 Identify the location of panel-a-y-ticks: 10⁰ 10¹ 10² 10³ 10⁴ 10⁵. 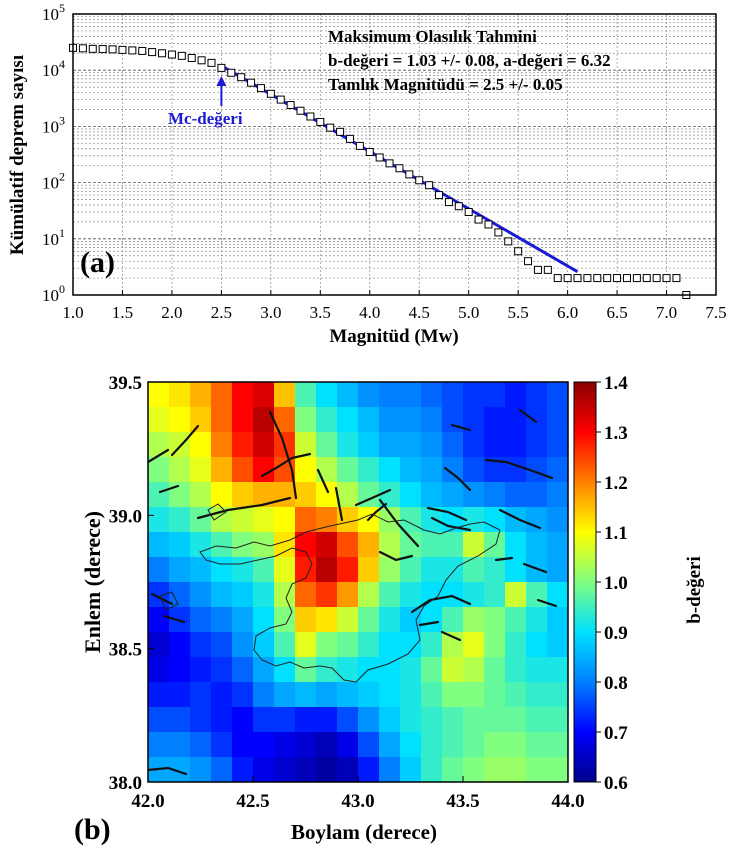
(53, 153).